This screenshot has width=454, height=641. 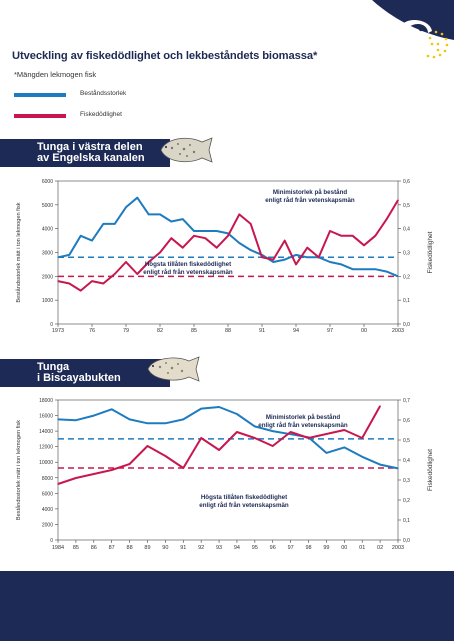 I want to click on eu-stars-icon, so click(x=437, y=44).